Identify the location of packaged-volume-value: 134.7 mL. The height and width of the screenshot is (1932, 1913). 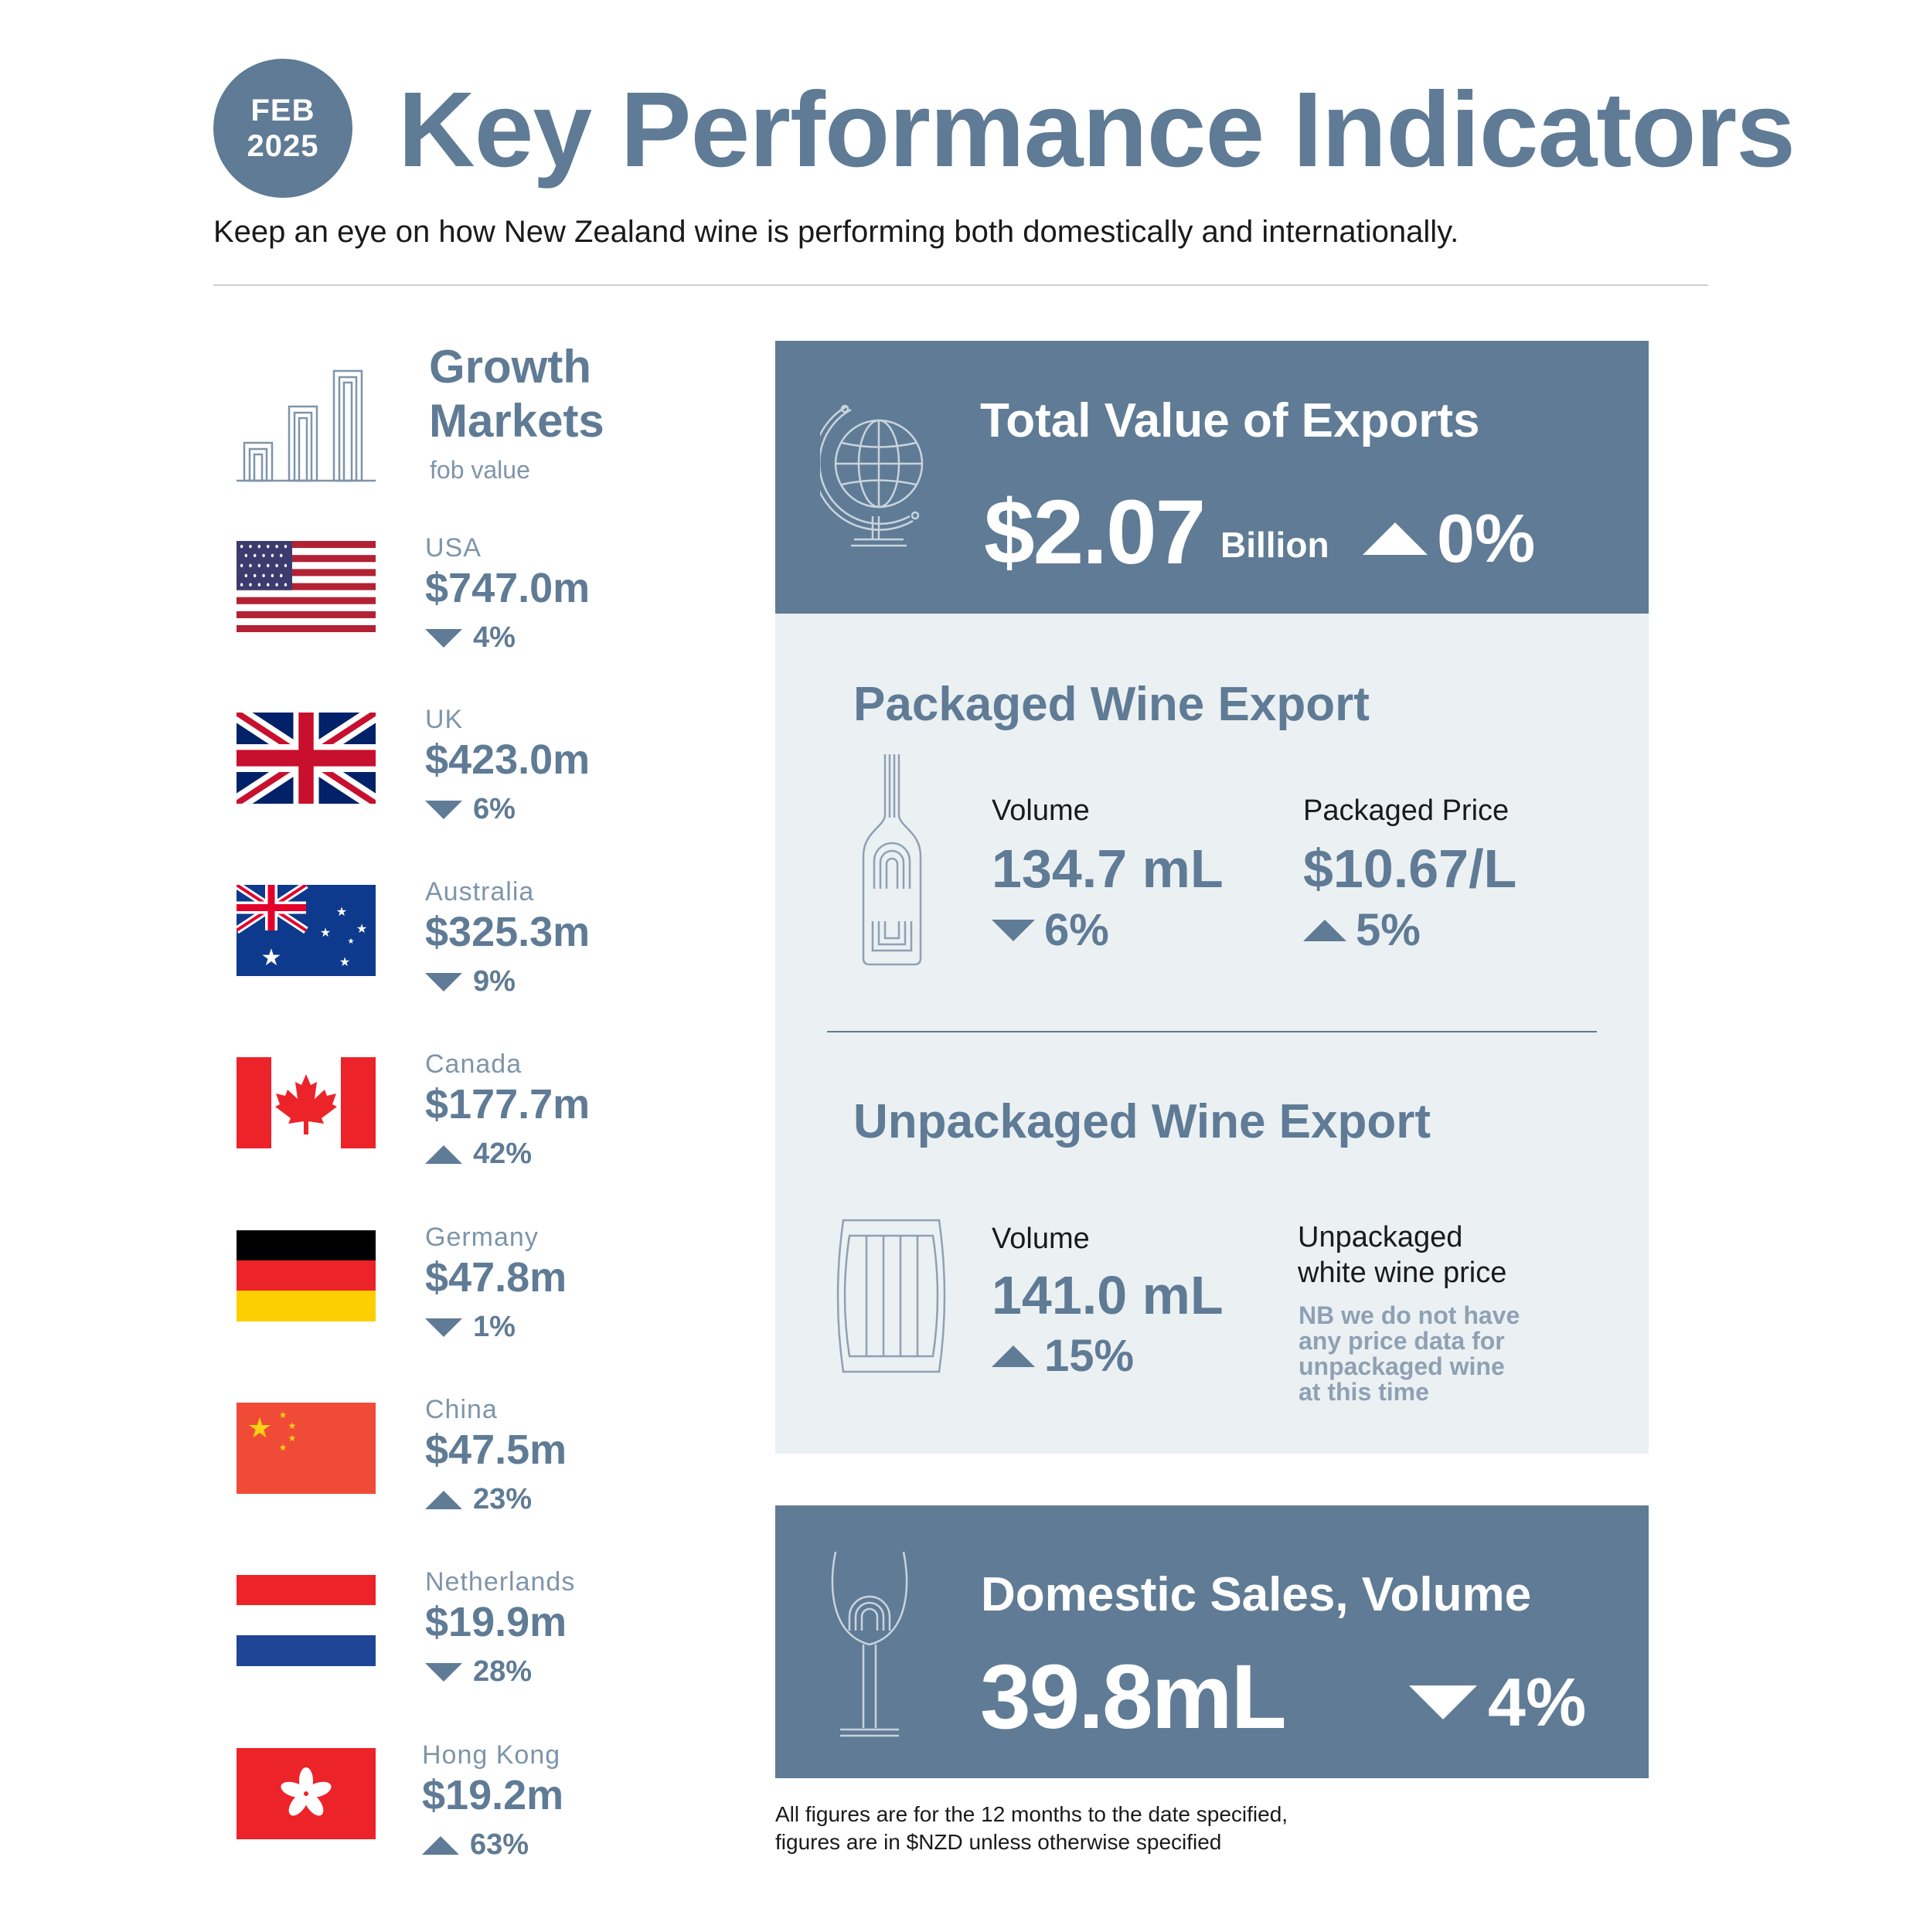
(1108, 869).